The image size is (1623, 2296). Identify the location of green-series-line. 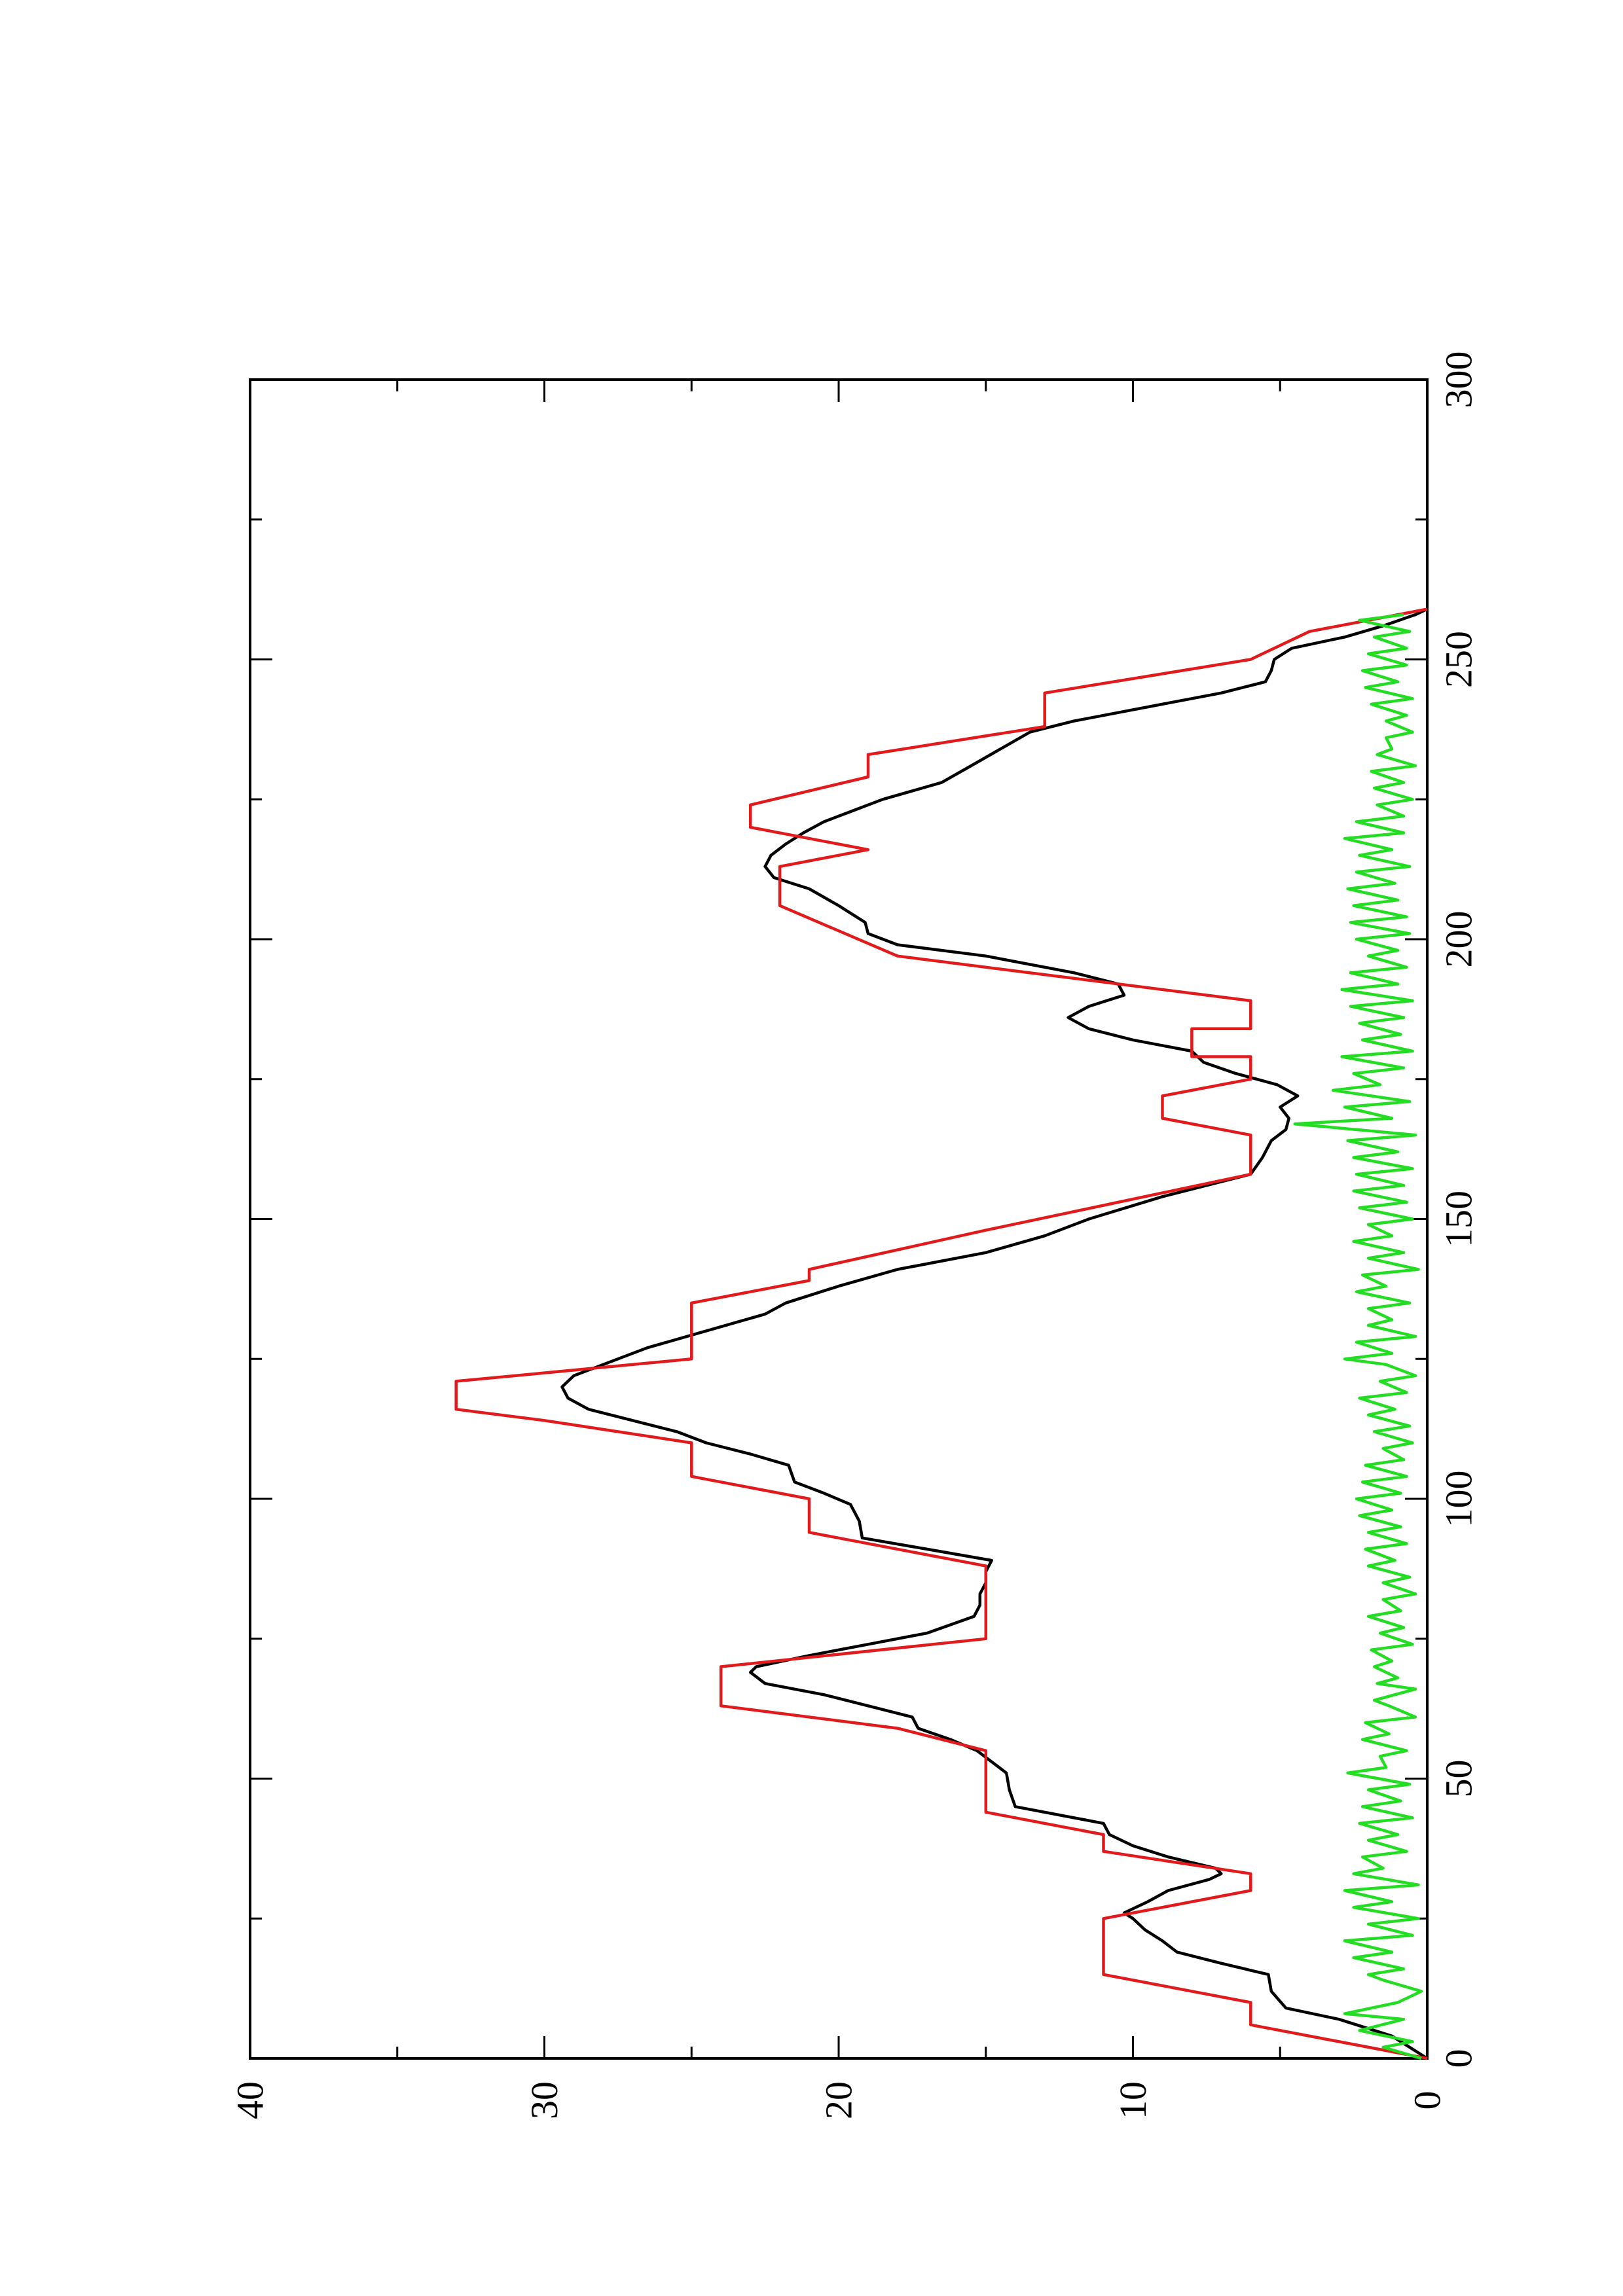
(1358, 1336).